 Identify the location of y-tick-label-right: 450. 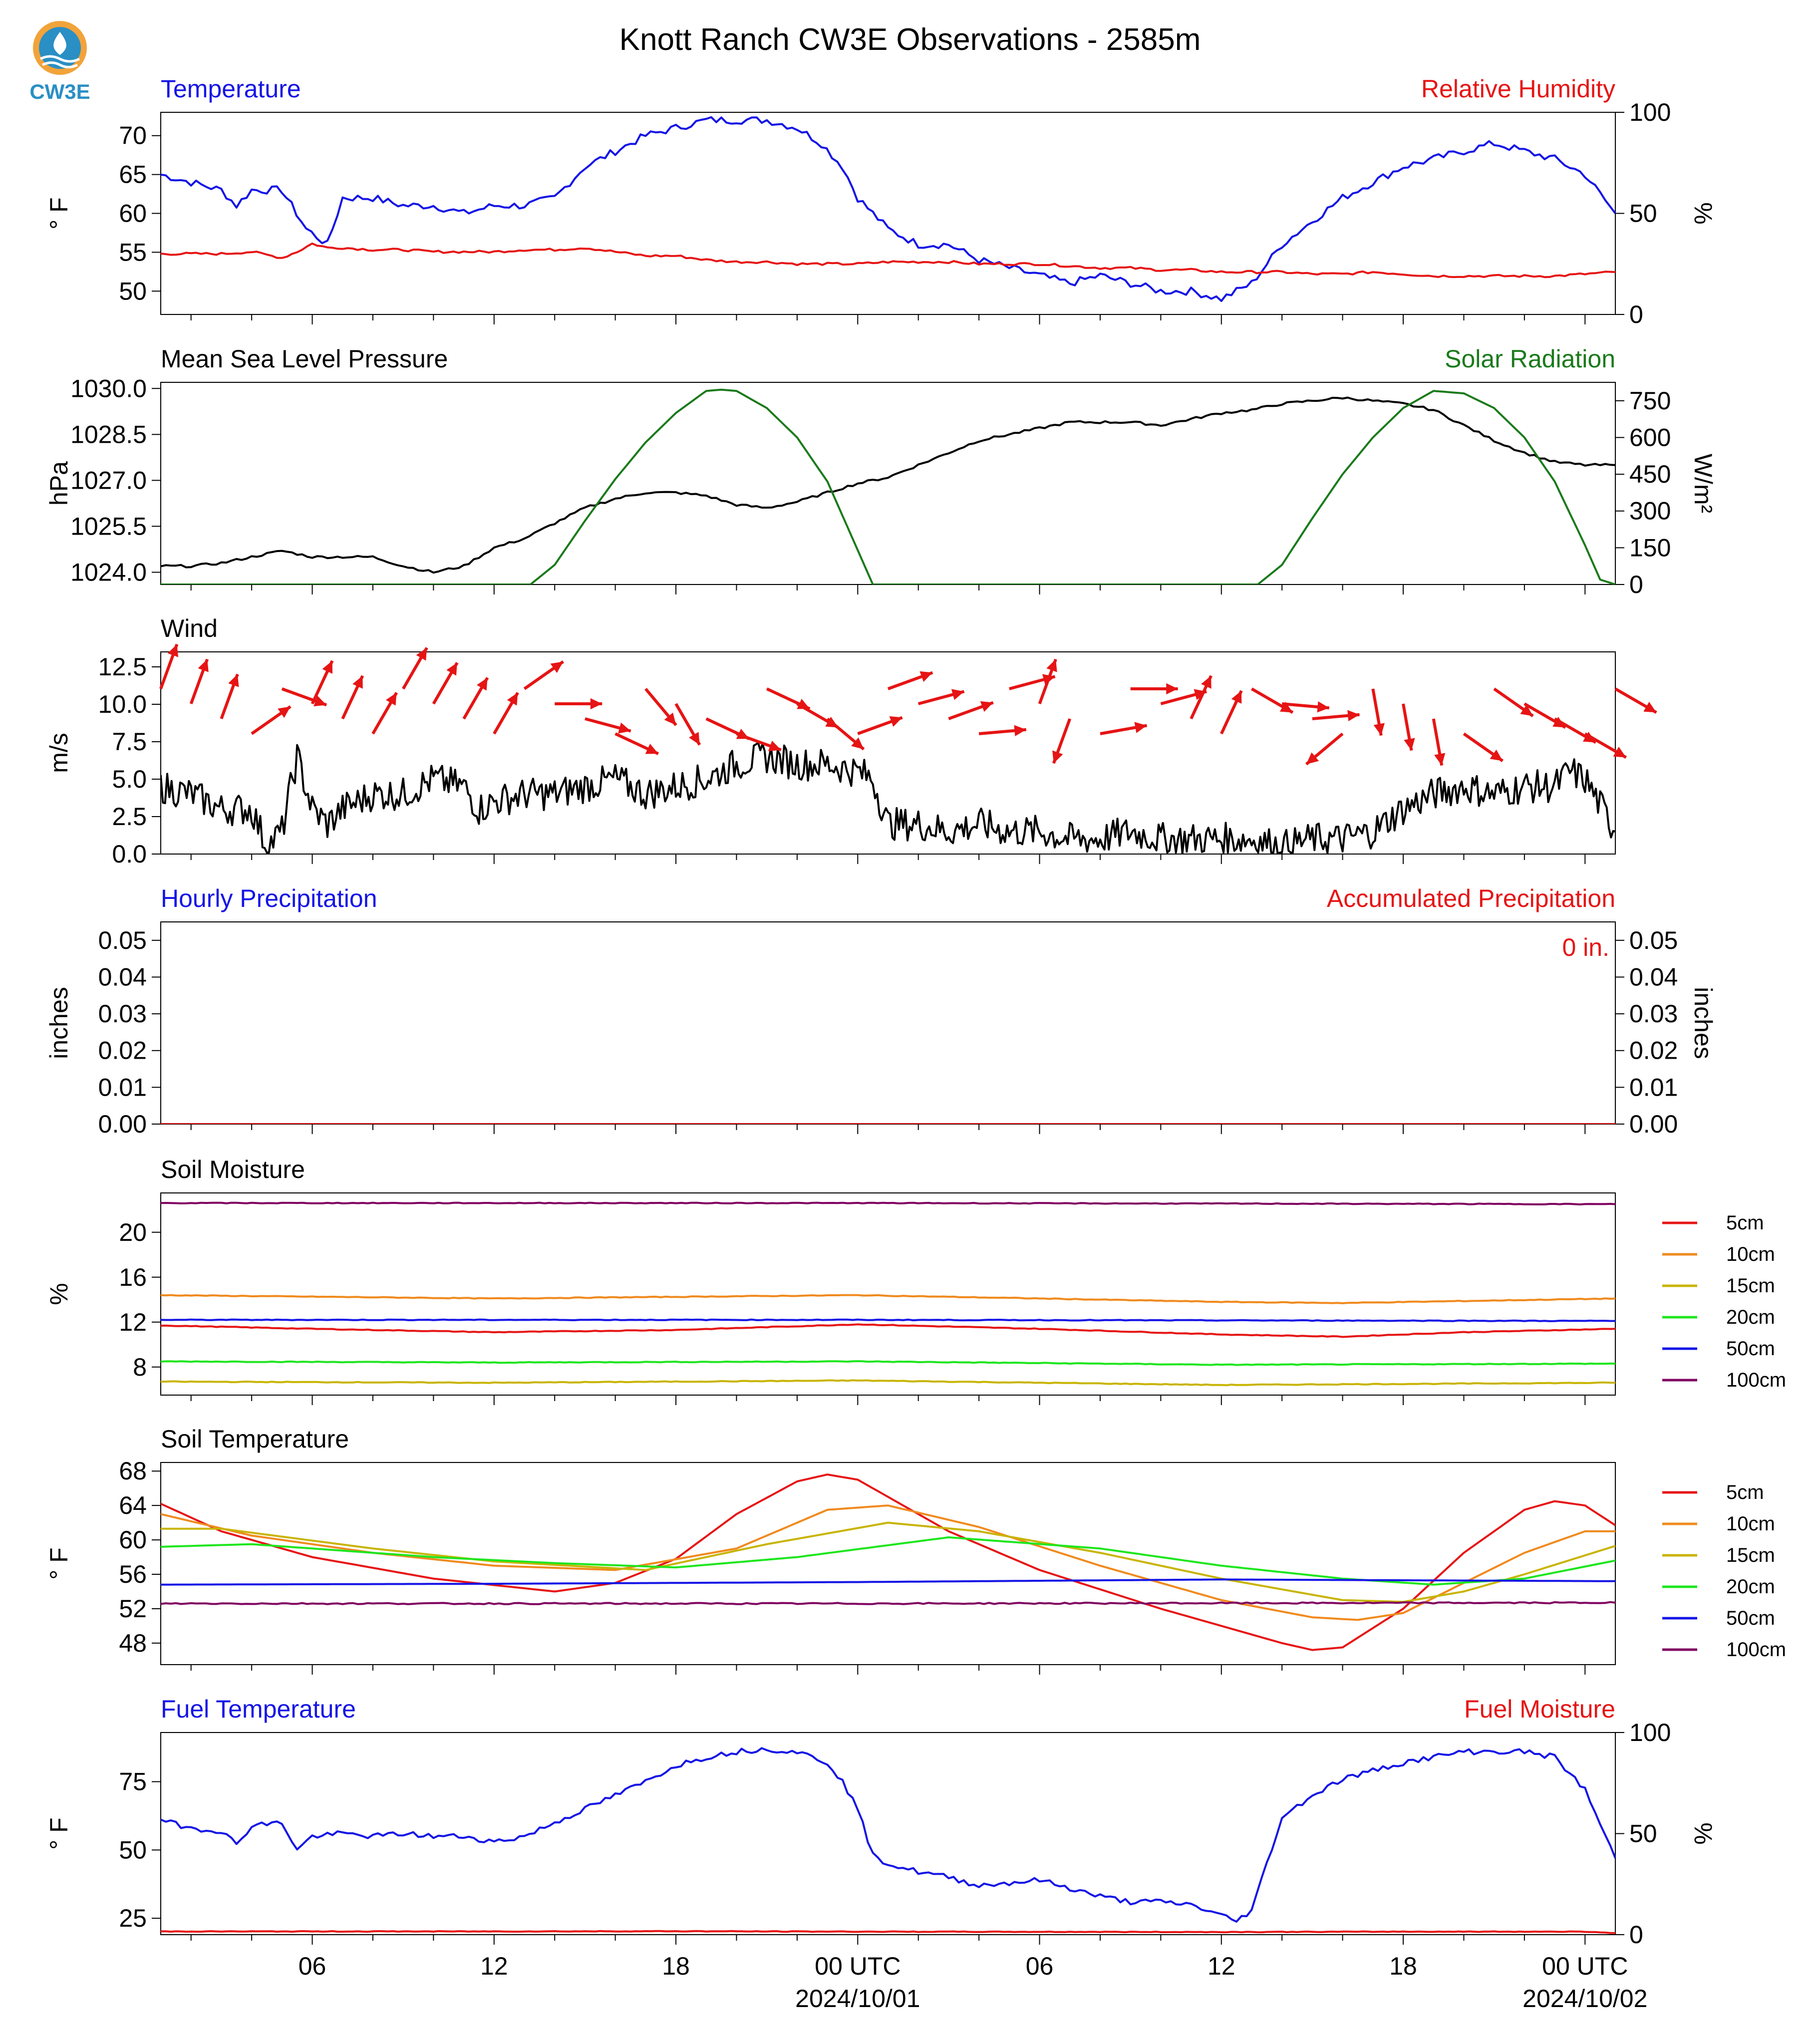
(1650, 474).